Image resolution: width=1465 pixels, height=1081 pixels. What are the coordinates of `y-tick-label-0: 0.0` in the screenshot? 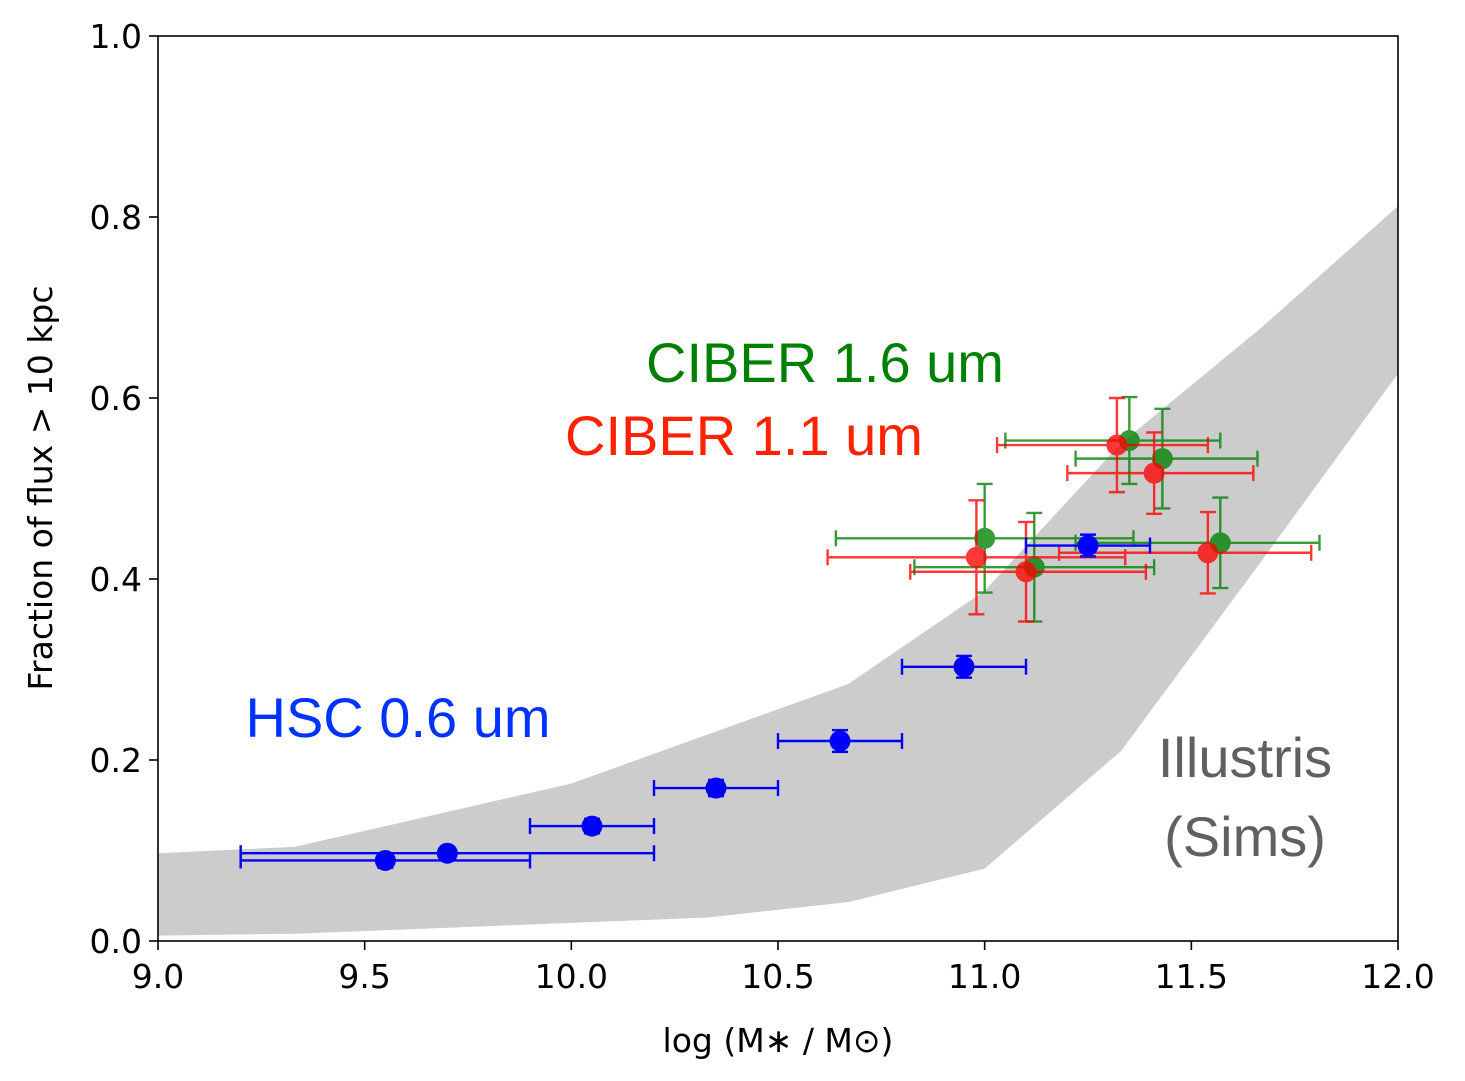 It's located at (116, 941).